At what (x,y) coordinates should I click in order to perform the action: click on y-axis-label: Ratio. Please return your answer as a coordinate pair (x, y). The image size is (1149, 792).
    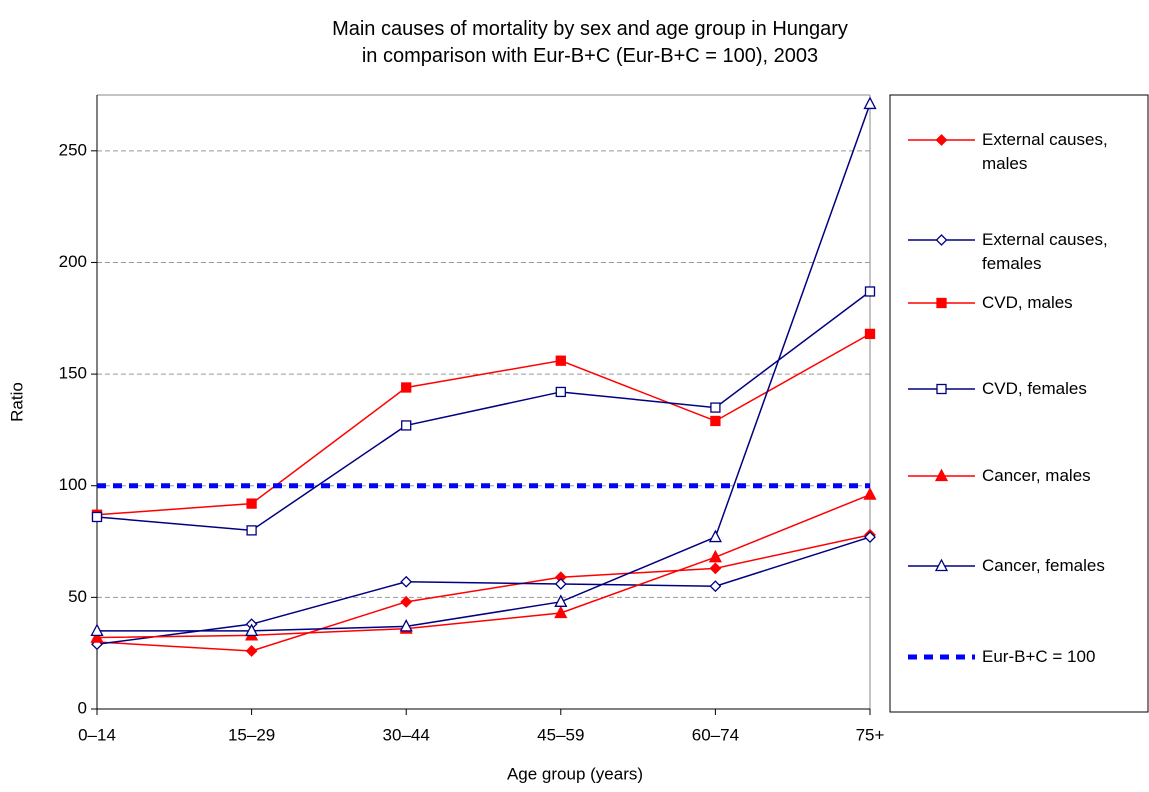
    Looking at the image, I should click on (16, 402).